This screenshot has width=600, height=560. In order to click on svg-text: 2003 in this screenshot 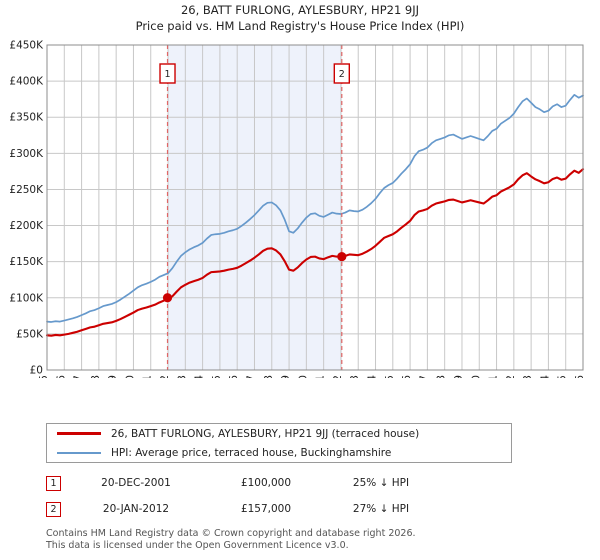, I will do `click(182, 376)`.